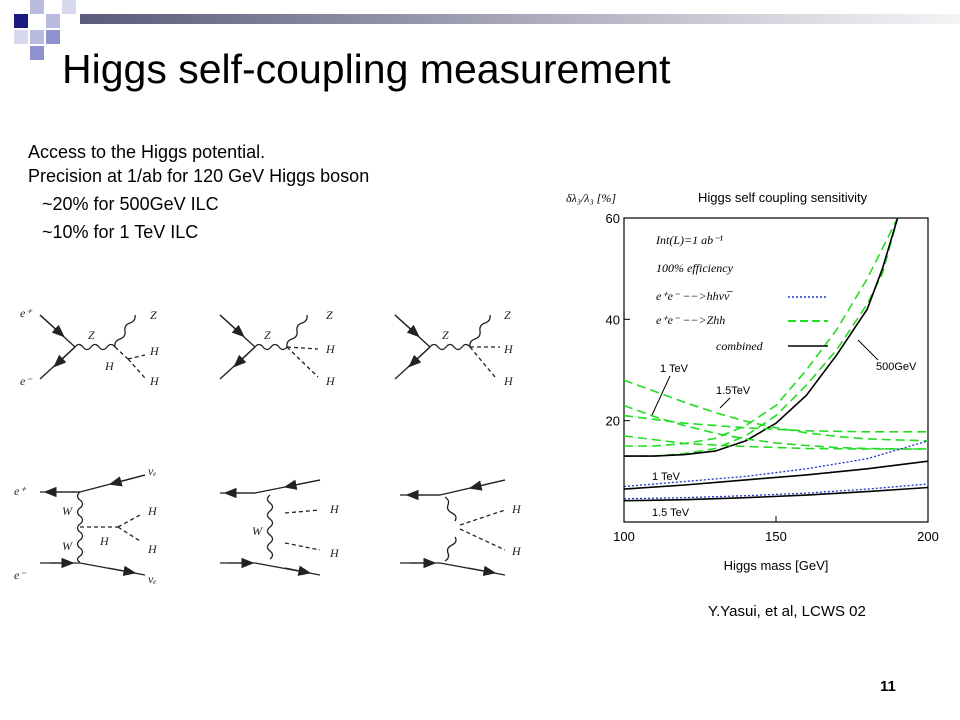 Image resolution: width=960 pixels, height=720 pixels. Describe the element at coordinates (267, 335) in the screenshot. I see `label-z-prop-2: Z` at that location.